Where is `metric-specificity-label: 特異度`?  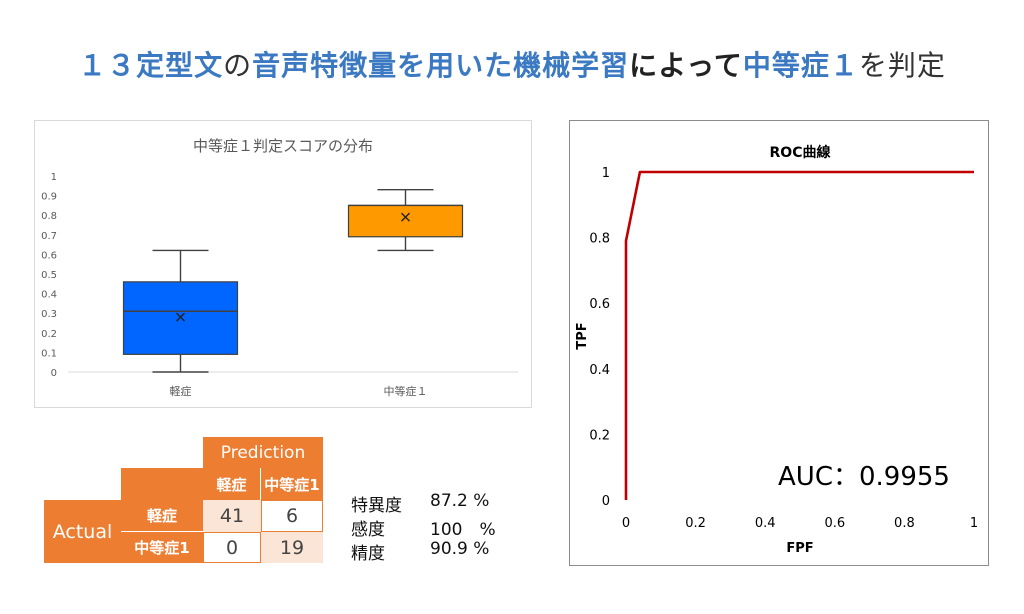 metric-specificity-label: 特異度 is located at coordinates (376, 506).